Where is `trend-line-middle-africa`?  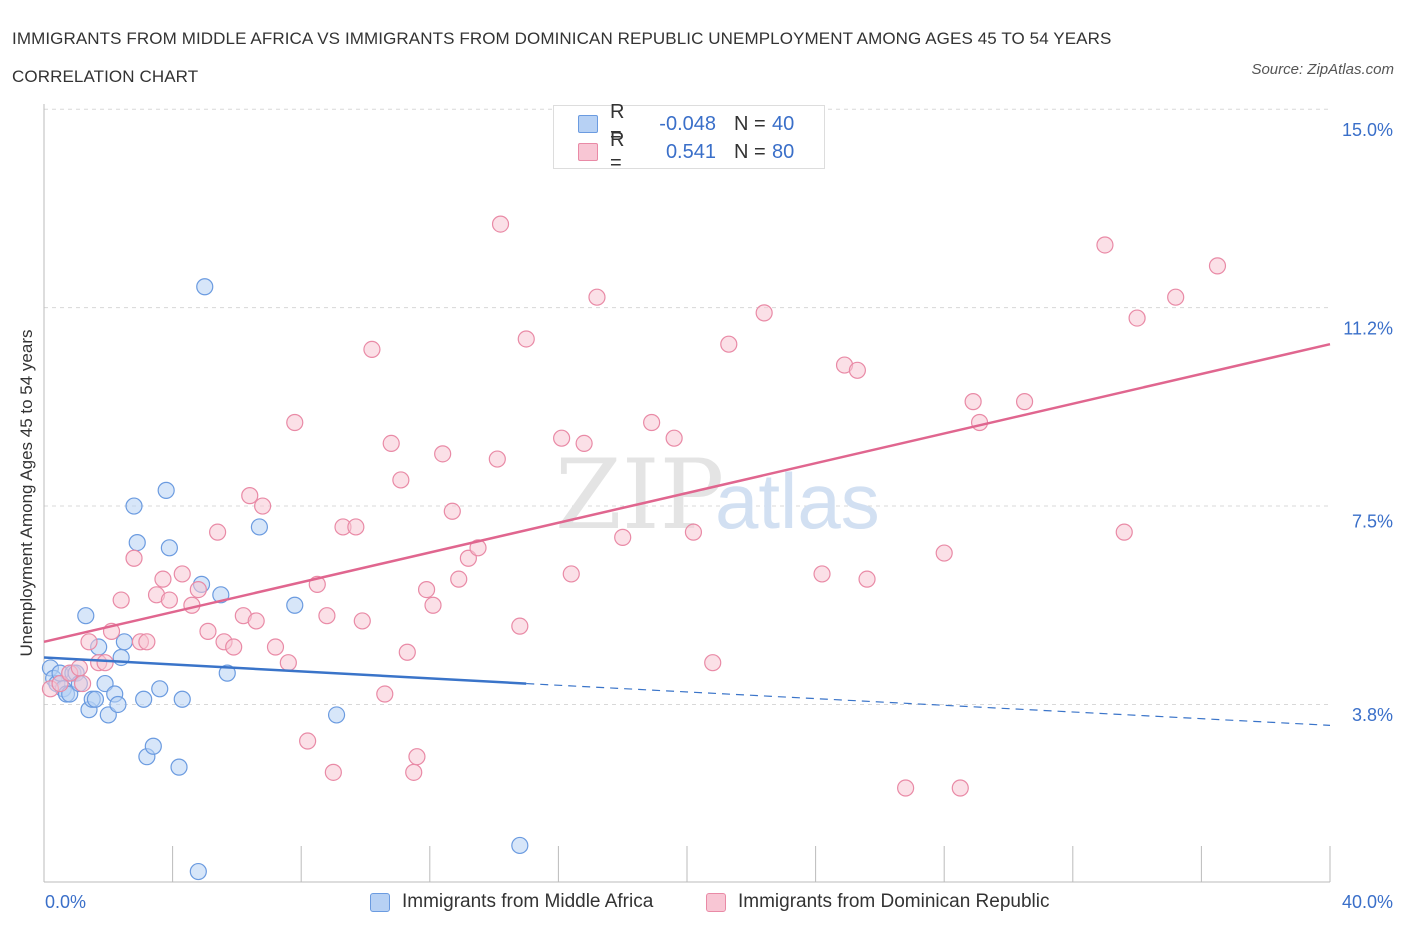 trend-line-middle-africa is located at coordinates (285, 670).